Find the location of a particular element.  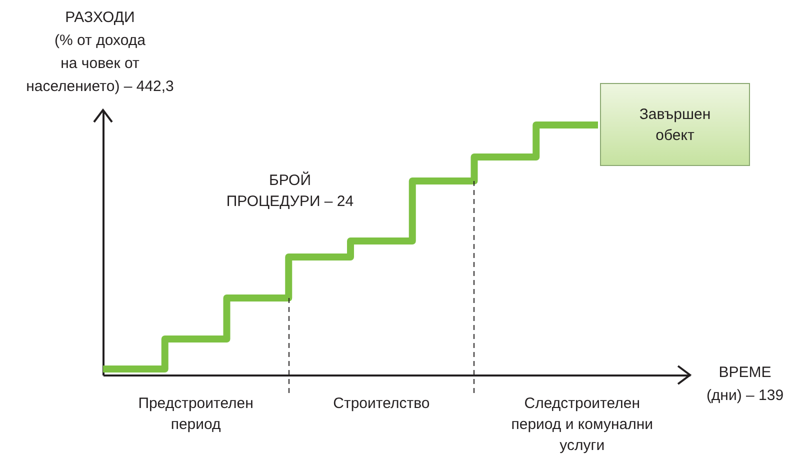

text: Следстроителен период и комунални услуги is located at coordinates (582, 424).